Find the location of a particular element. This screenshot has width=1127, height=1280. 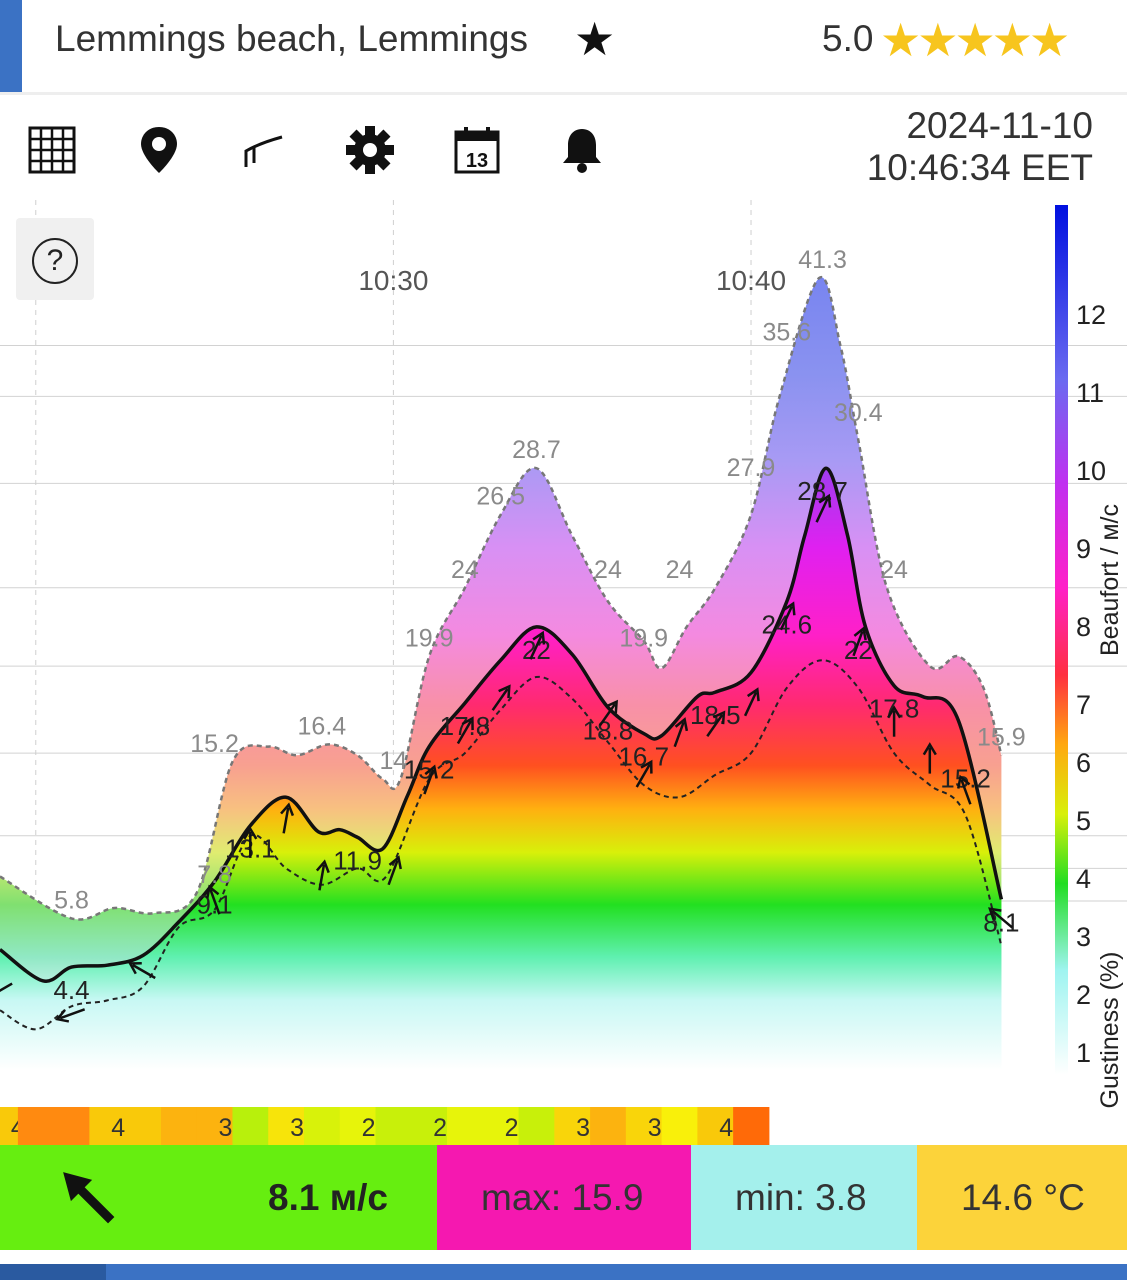

location-pin-icon is located at coordinates (159, 150).